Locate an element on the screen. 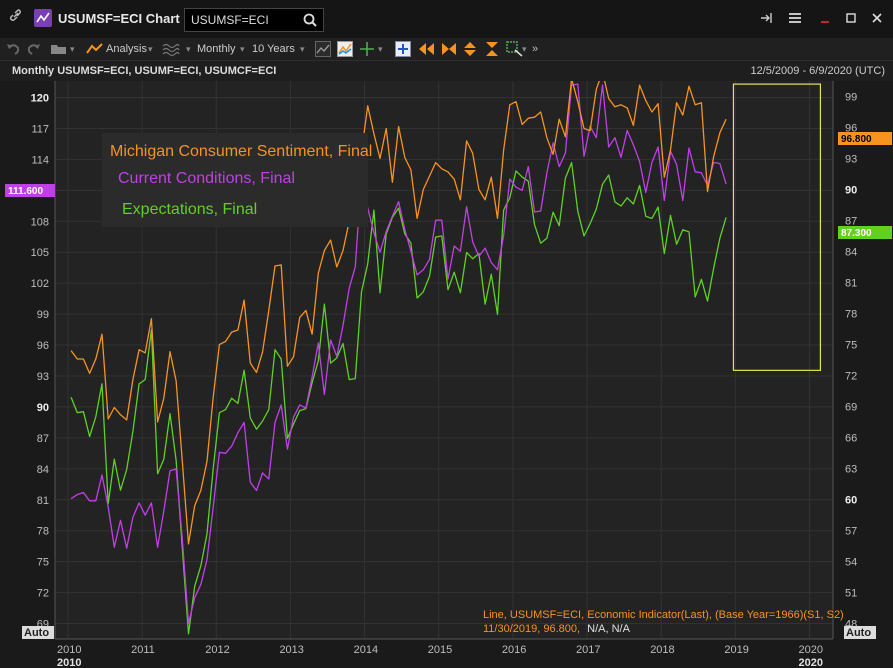 The image size is (893, 668). pan-right-icon is located at coordinates (449, 49).